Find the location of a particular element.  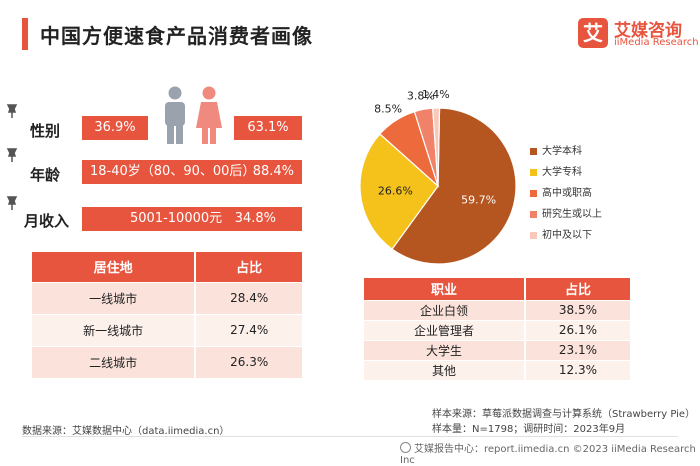

residence-header-share: 占比 is located at coordinates (248, 267).